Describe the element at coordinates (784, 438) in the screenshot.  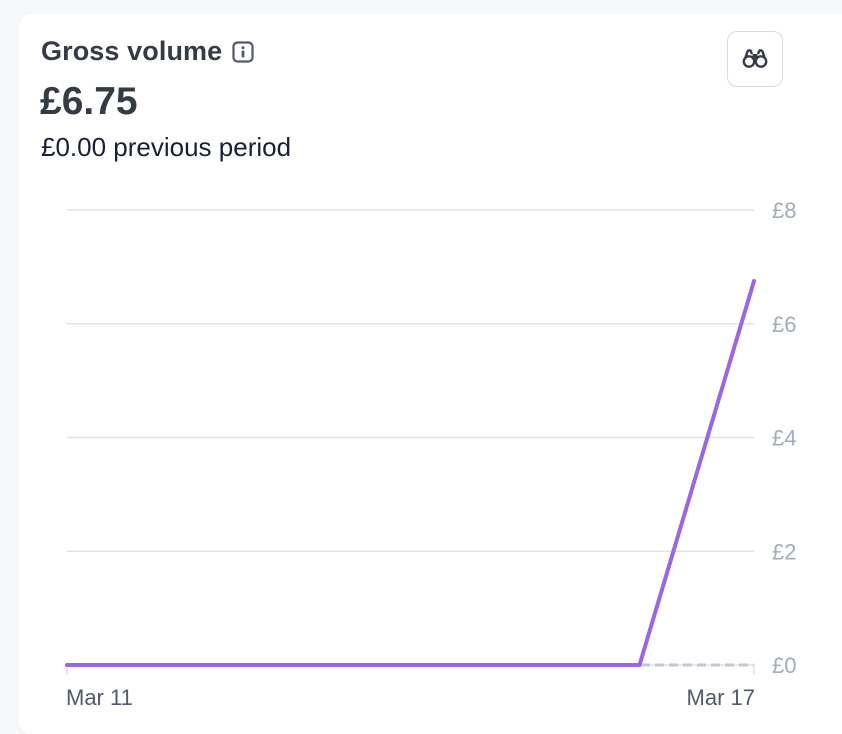
I see `y-tick-label: £4` at that location.